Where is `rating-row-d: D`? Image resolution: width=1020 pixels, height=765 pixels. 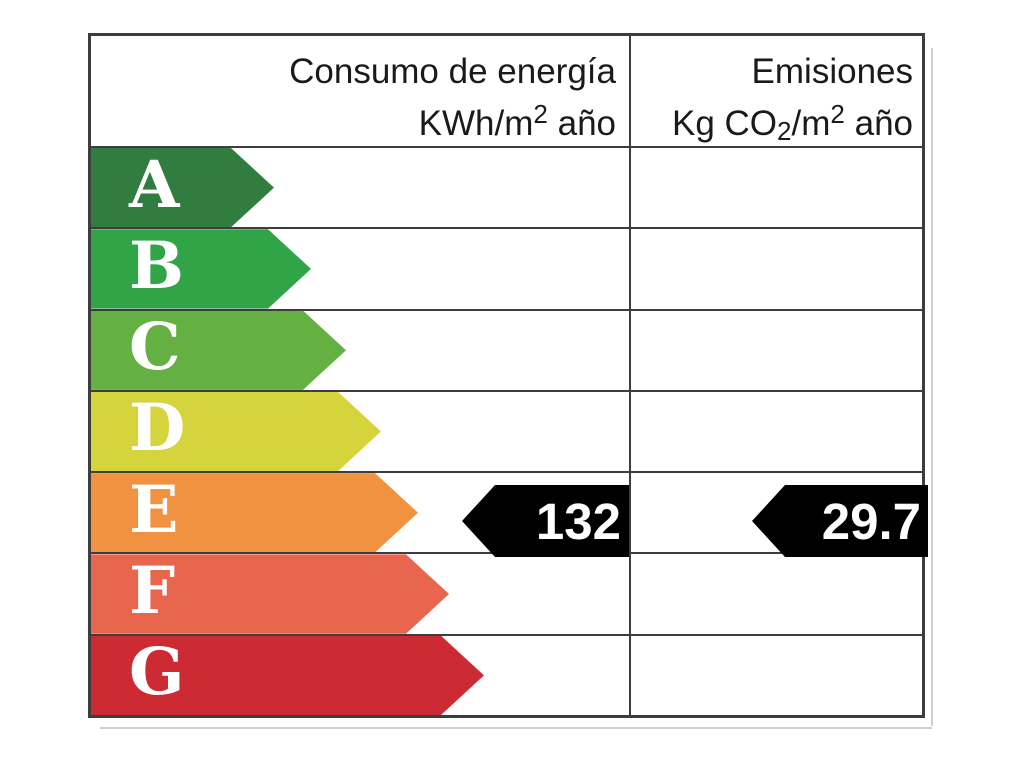
rating-row-d: D is located at coordinates (506, 430).